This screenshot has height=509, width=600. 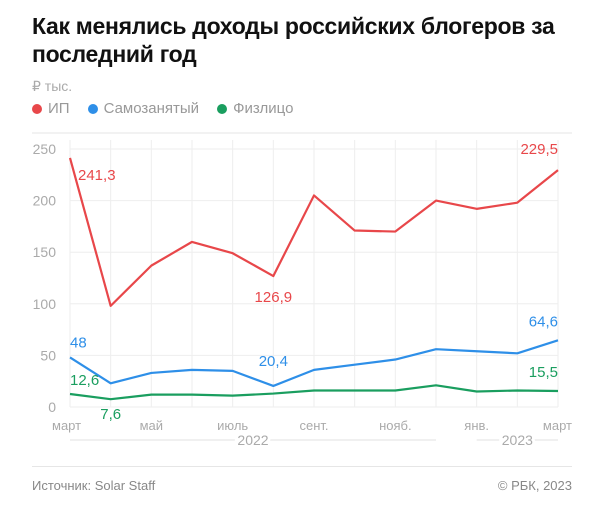 I want to click on legend-label: ИП, so click(x=59, y=108).